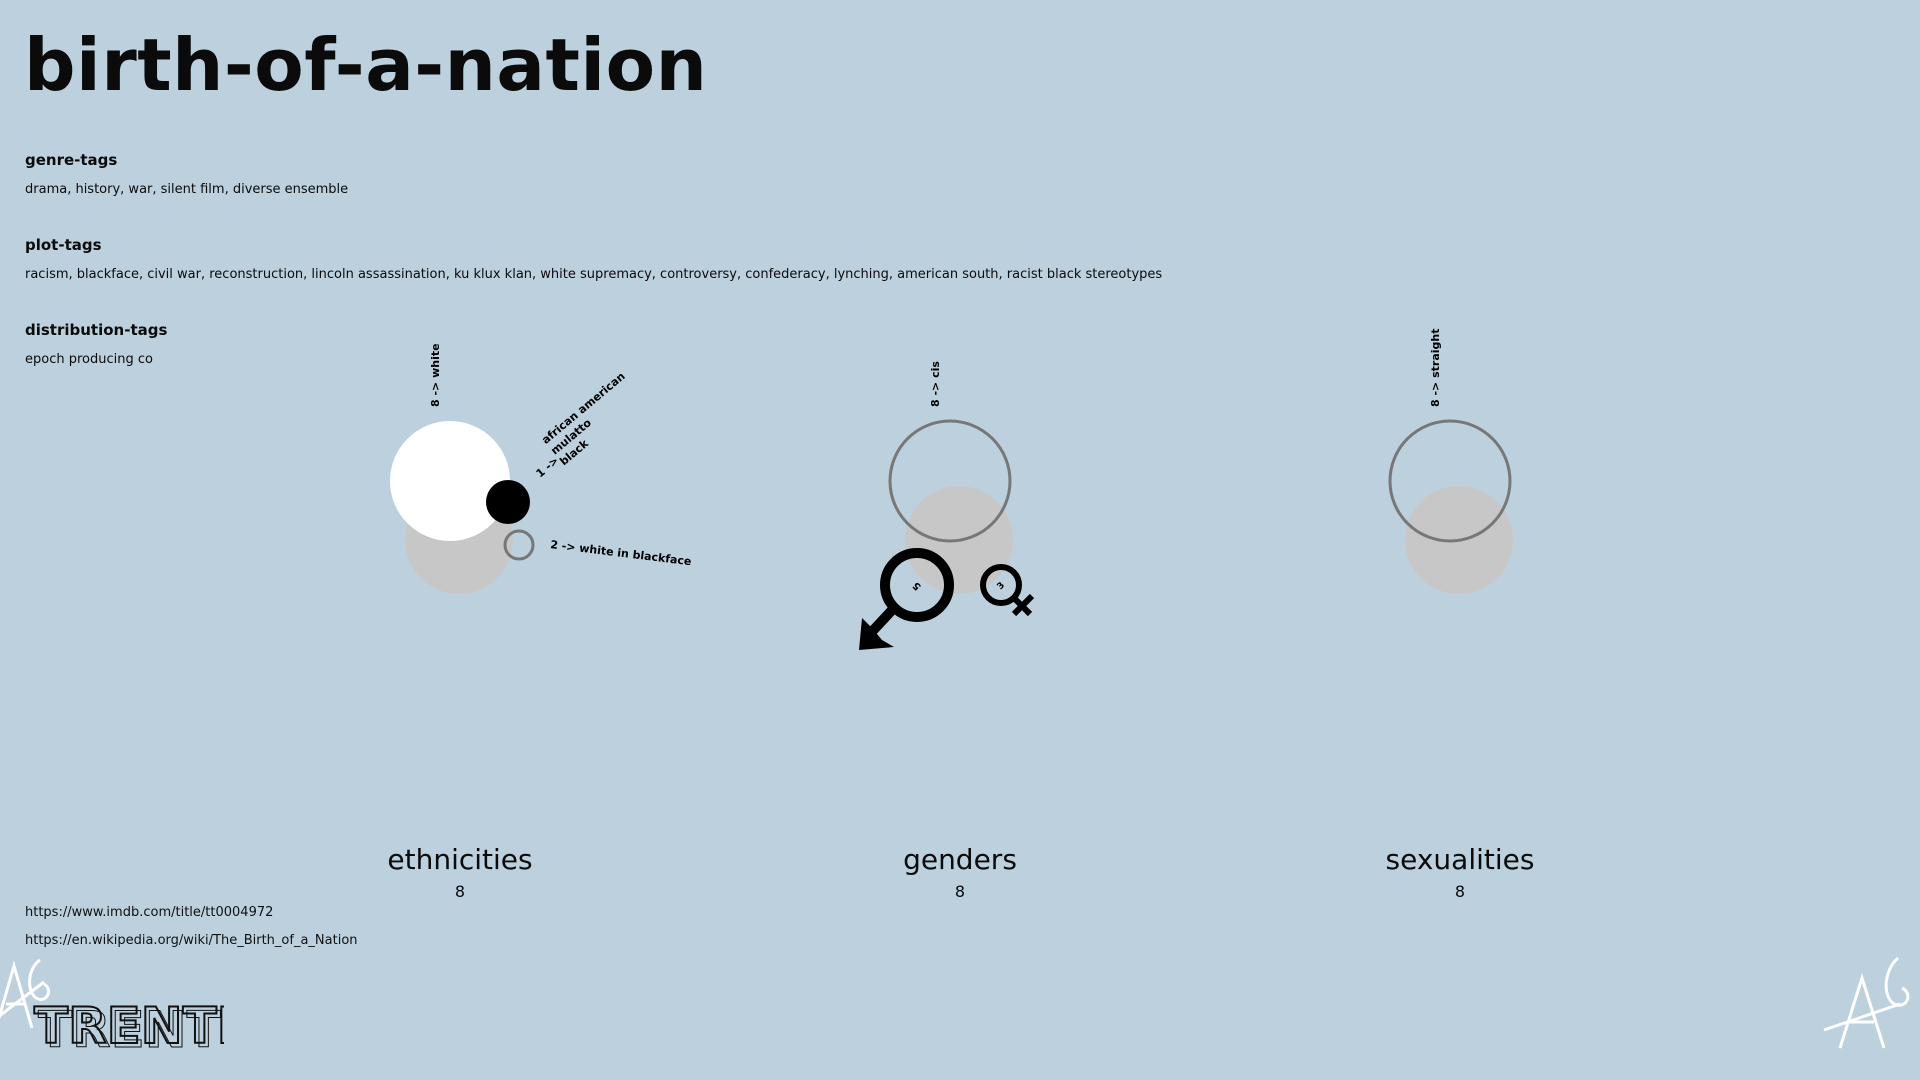  What do you see at coordinates (450, 481) in the screenshot?
I see `white-ethnicity-circle` at bounding box center [450, 481].